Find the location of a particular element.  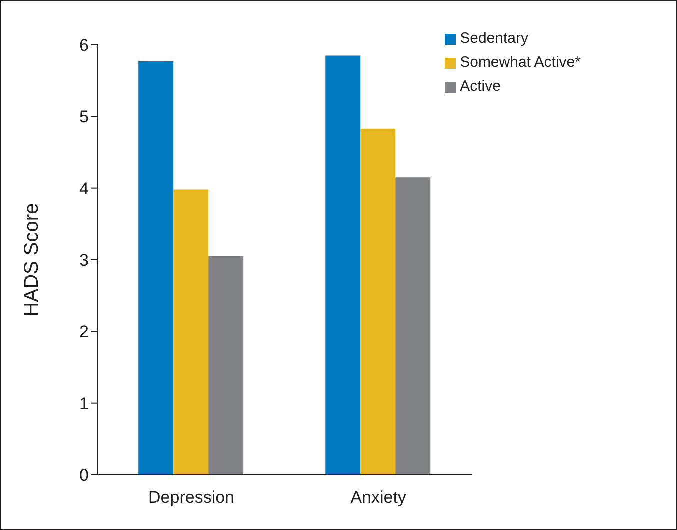

y-axis-title: HADS Score is located at coordinates (32, 260).